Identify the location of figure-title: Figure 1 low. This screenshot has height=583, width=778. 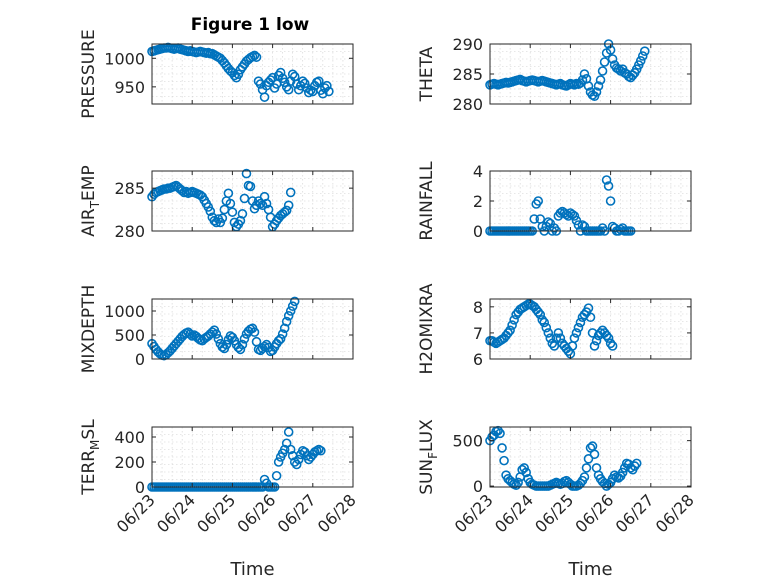
(250, 25).